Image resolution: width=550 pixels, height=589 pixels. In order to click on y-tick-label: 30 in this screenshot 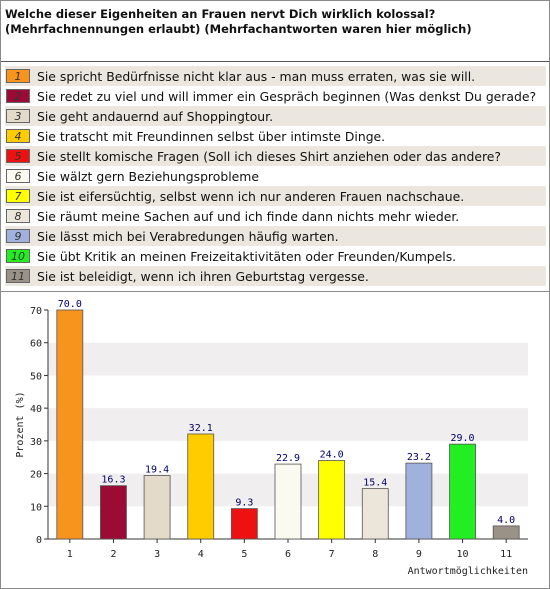, I will do `click(36, 442)`.